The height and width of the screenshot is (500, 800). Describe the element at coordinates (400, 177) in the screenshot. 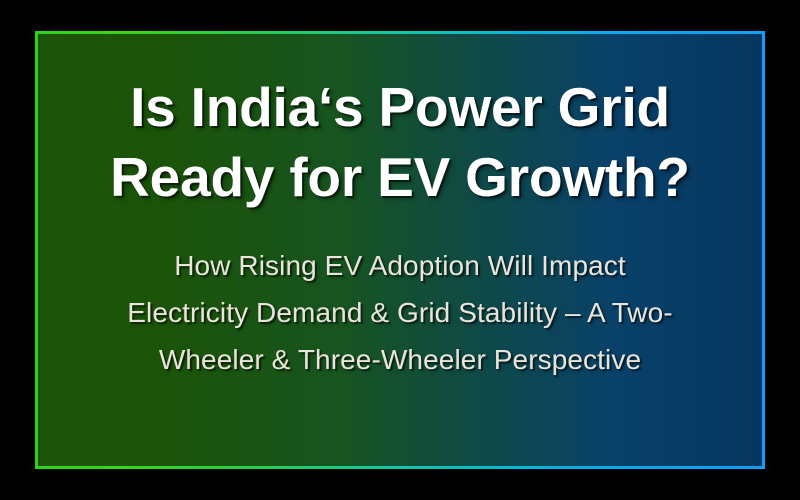

I see `title-line-2: Ready for EV Growth?` at that location.